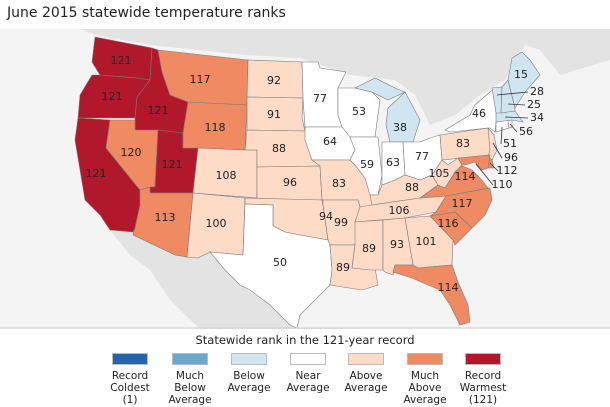 The image size is (610, 407). Describe the element at coordinates (271, 266) in the screenshot. I see `state-tx` at that location.